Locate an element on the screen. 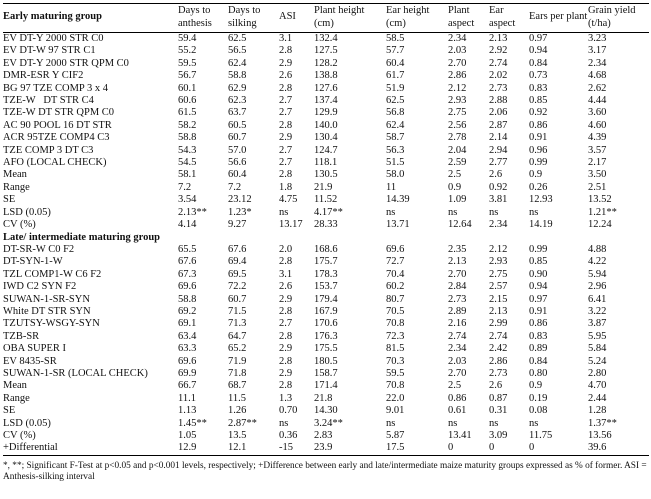 This screenshot has width=651, height=499. data-cell: 2.03 is located at coordinates (457, 361).